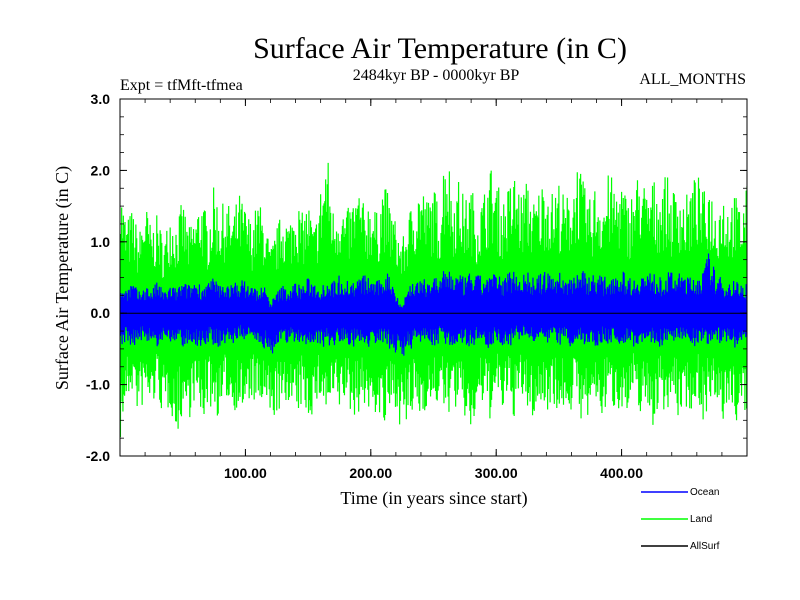  Describe the element at coordinates (621, 473) in the screenshot. I see `x-tick-label: 400.00` at that location.